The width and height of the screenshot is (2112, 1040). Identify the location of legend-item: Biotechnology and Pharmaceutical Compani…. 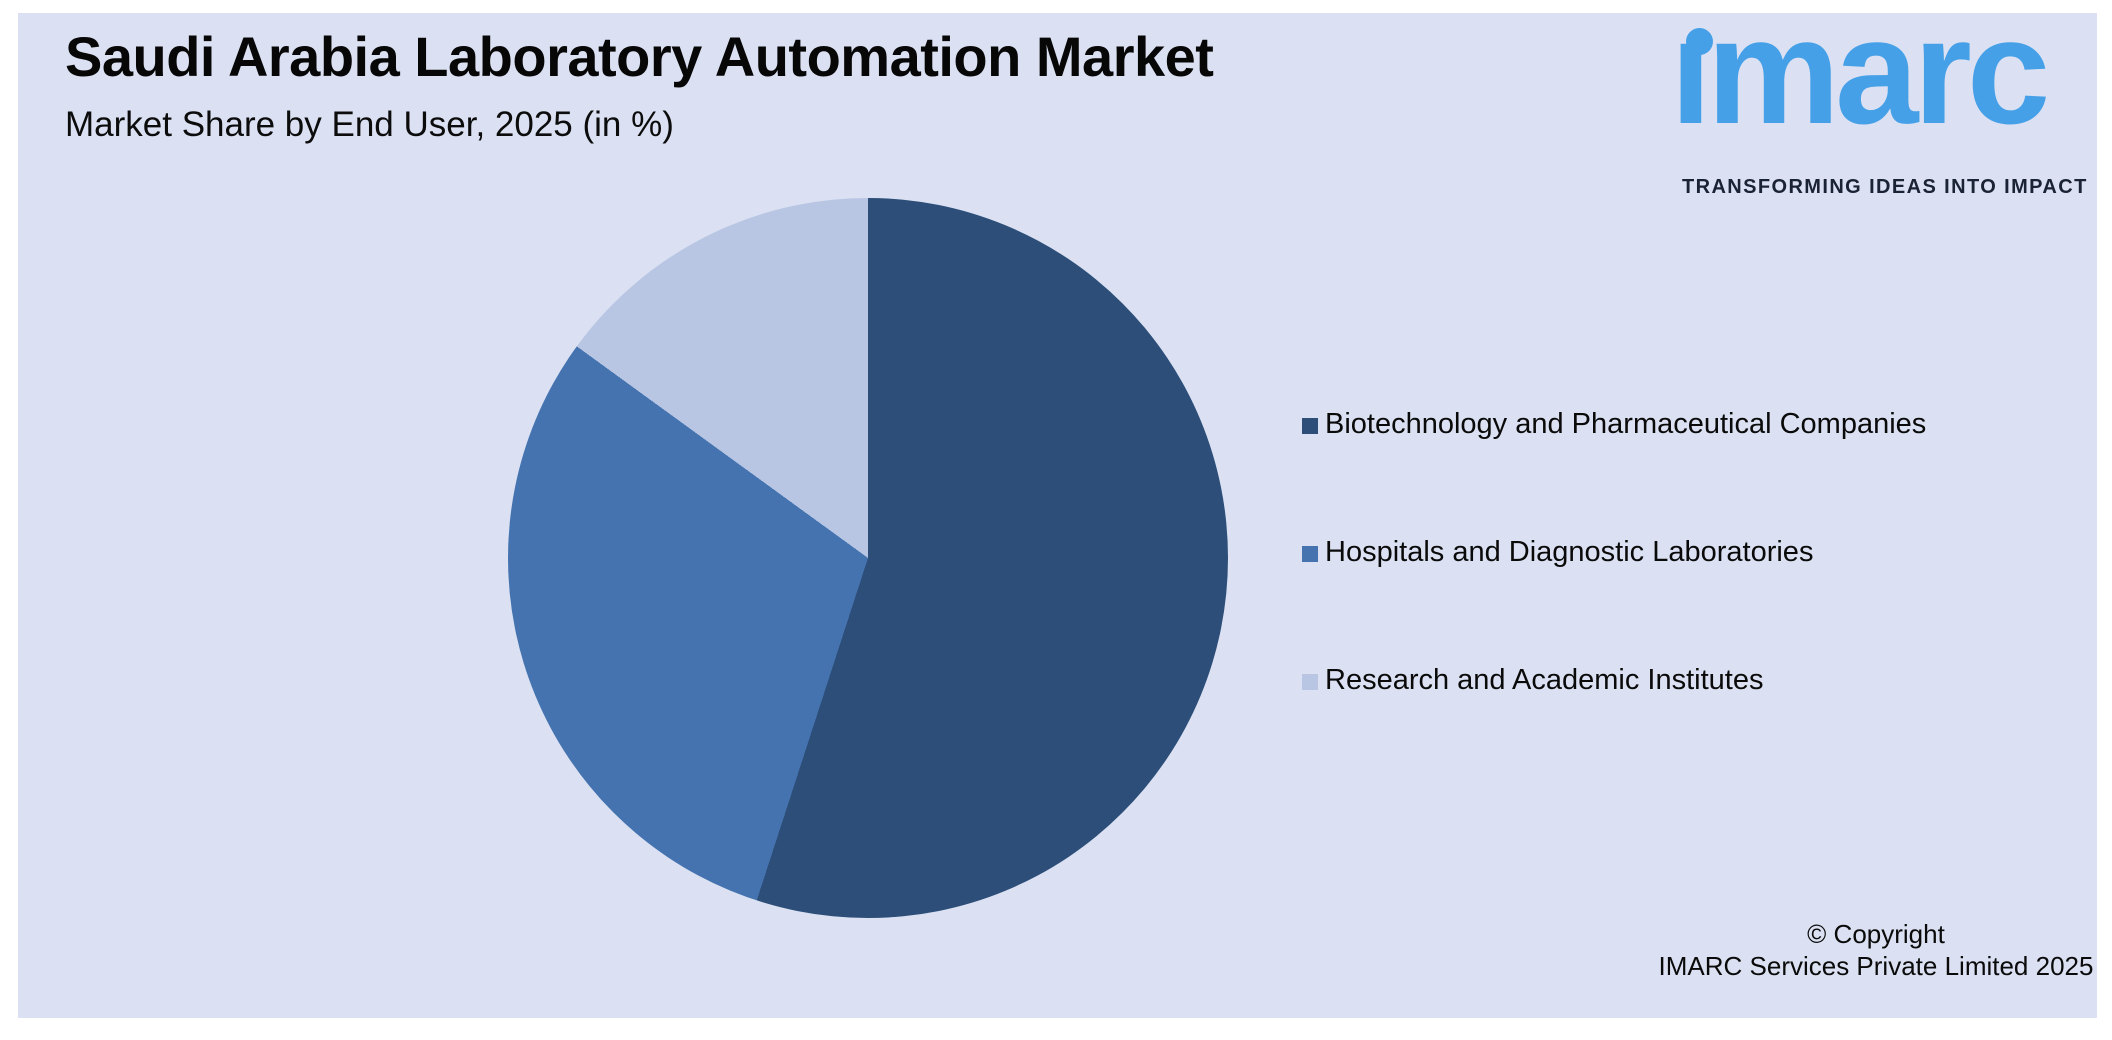
(1614, 424).